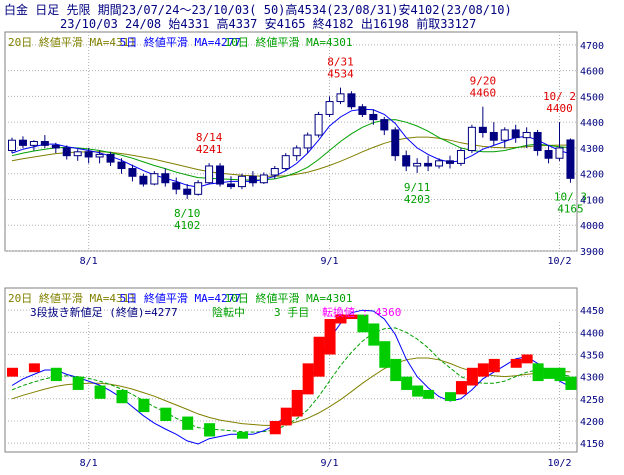 This screenshot has height=475, width=624. I want to click on kagi-info-state: 陰転中, so click(228, 312).